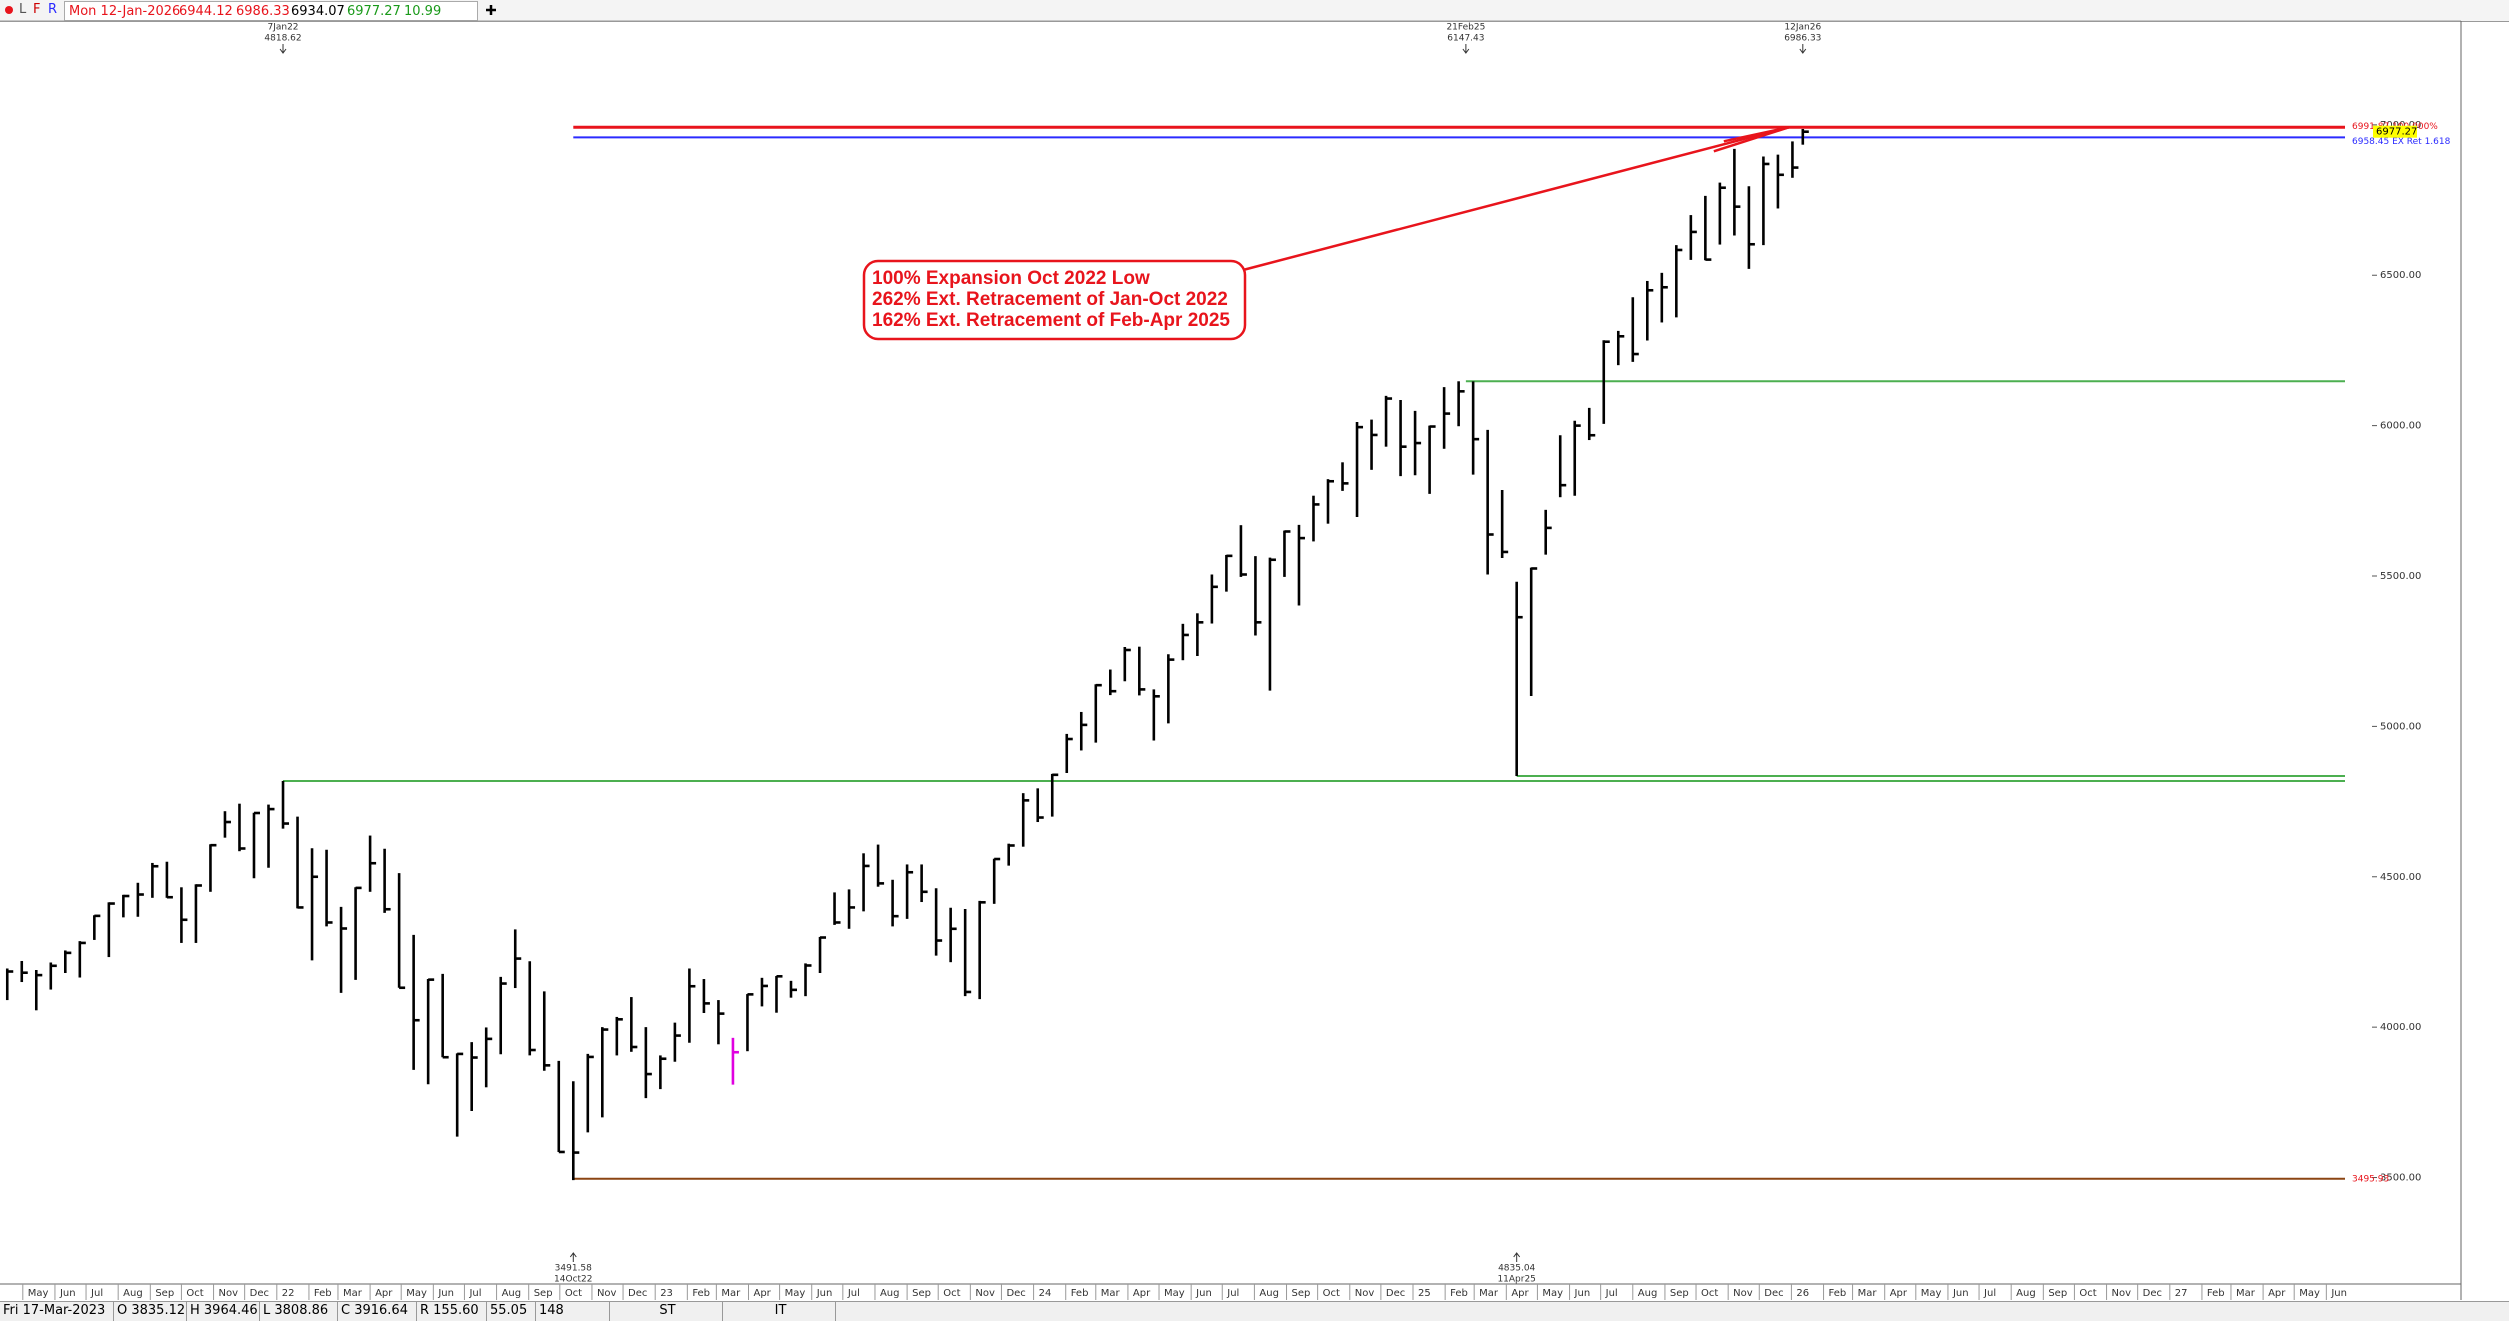 The width and height of the screenshot is (2509, 1321). What do you see at coordinates (1465, 28) in the screenshot?
I see `annotation-date: 21Feb25` at bounding box center [1465, 28].